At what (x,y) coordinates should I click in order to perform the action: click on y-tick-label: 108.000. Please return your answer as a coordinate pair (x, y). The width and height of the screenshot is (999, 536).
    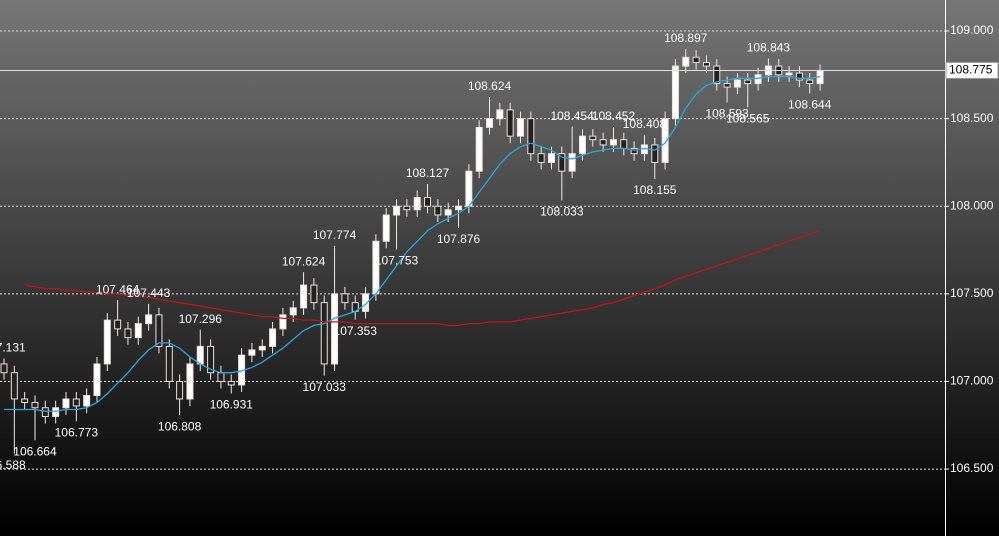
    Looking at the image, I should click on (972, 205).